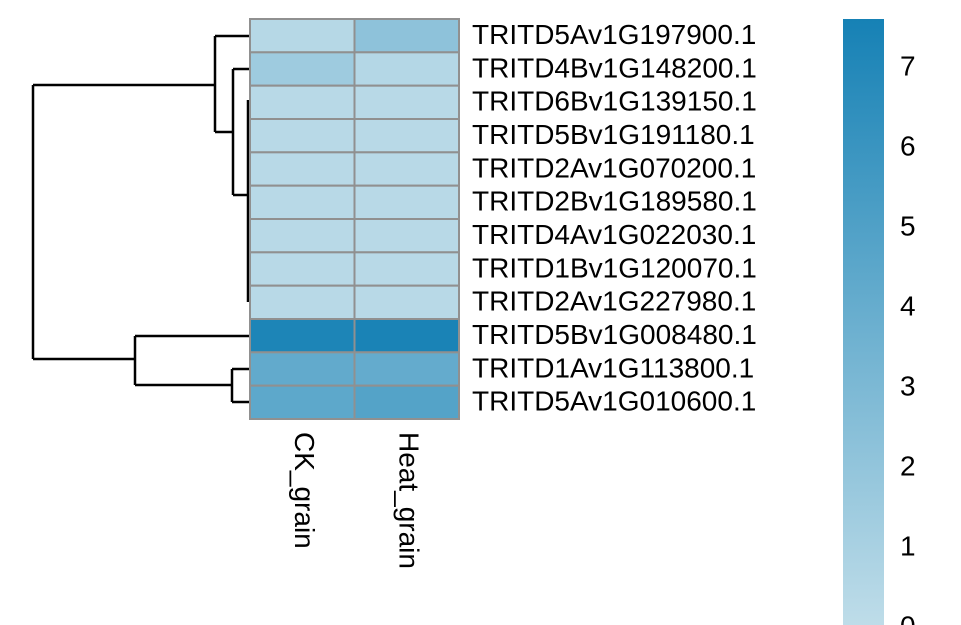 The height and width of the screenshot is (625, 961). Describe the element at coordinates (908, 545) in the screenshot. I see `colorbar-tick-label: 1` at that location.